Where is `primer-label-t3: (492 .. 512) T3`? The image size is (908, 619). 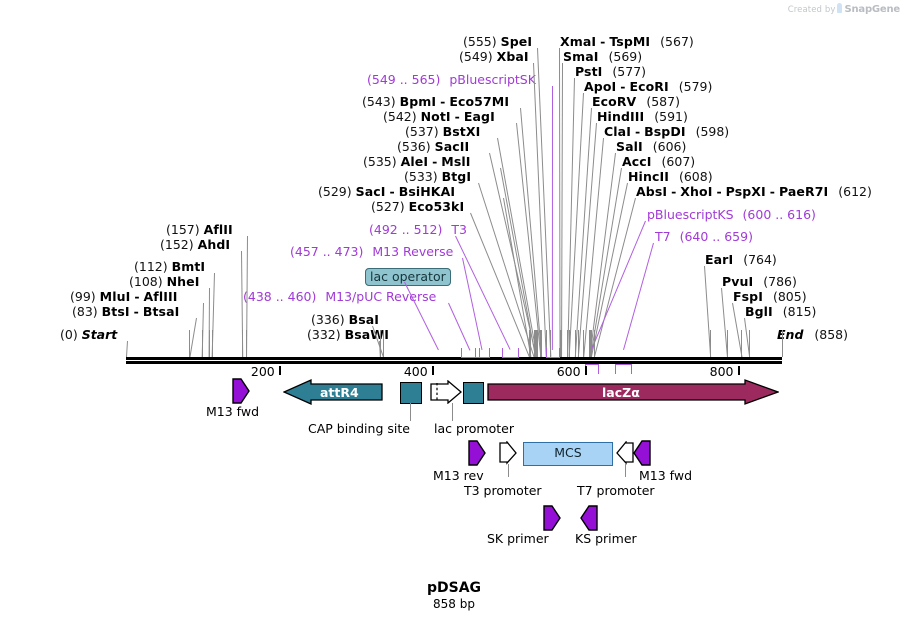 primer-label-t3: (492 .. 512) T3 is located at coordinates (418, 229).